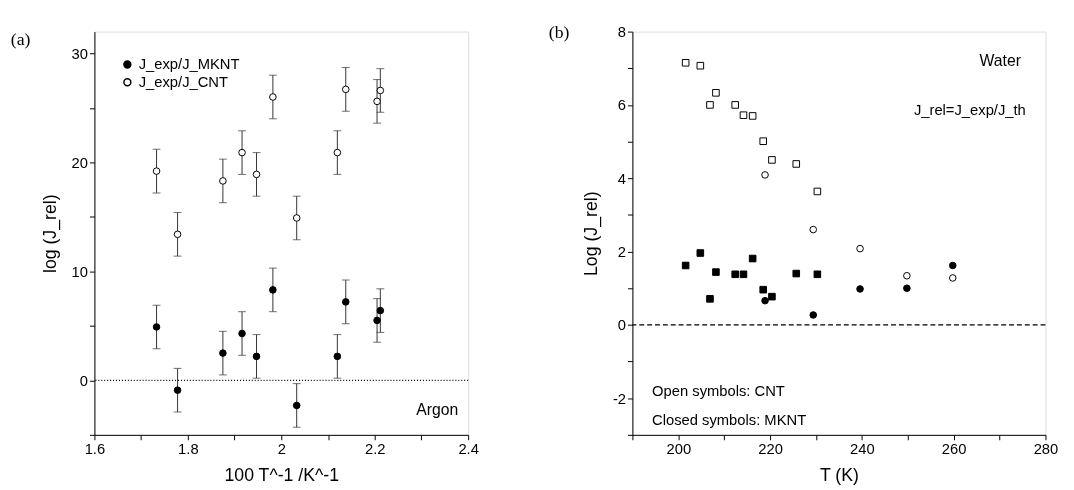 The height and width of the screenshot is (490, 1074). Describe the element at coordinates (770, 449) in the screenshot. I see `x-tick-label: 220` at that location.